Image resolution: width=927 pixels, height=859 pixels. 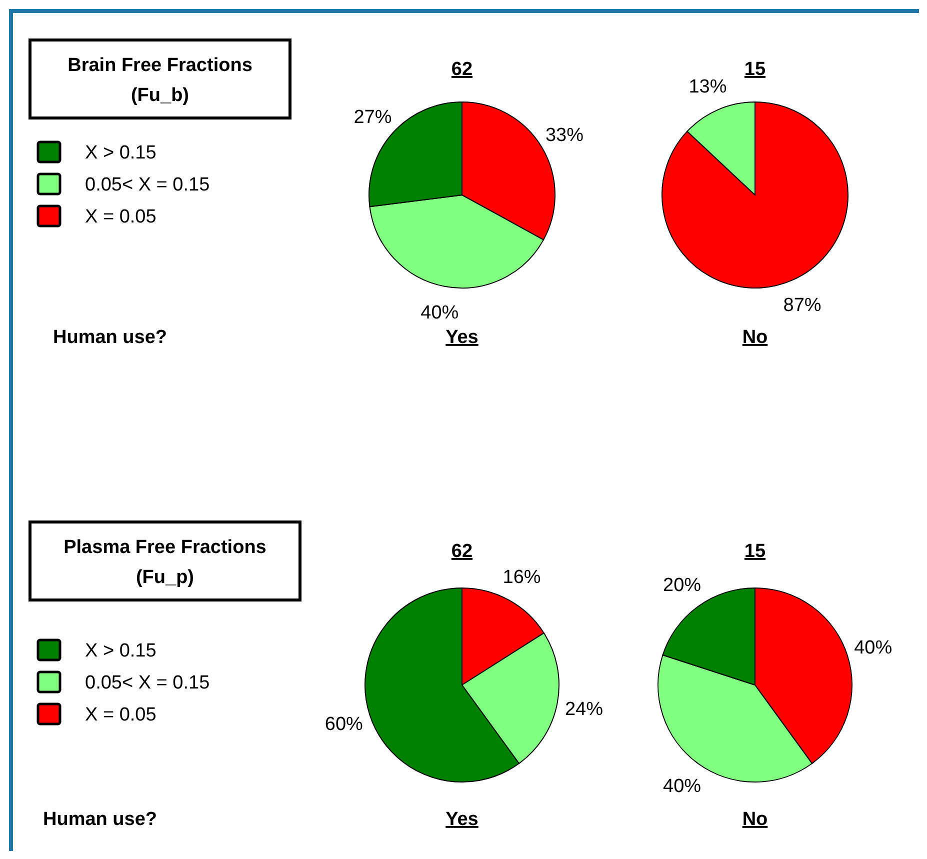 I want to click on legend-title: Brain Free Fractions (Fu_b), so click(x=160, y=80).